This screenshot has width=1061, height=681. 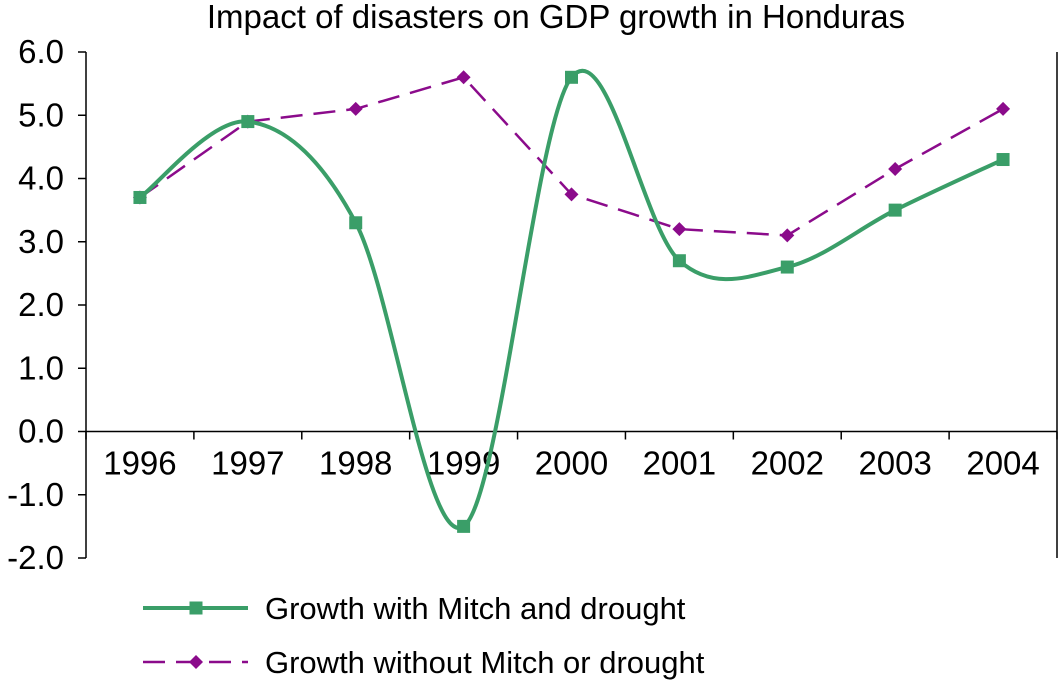 What do you see at coordinates (196, 662) in the screenshot?
I see `legend-marker-without-mitch` at bounding box center [196, 662].